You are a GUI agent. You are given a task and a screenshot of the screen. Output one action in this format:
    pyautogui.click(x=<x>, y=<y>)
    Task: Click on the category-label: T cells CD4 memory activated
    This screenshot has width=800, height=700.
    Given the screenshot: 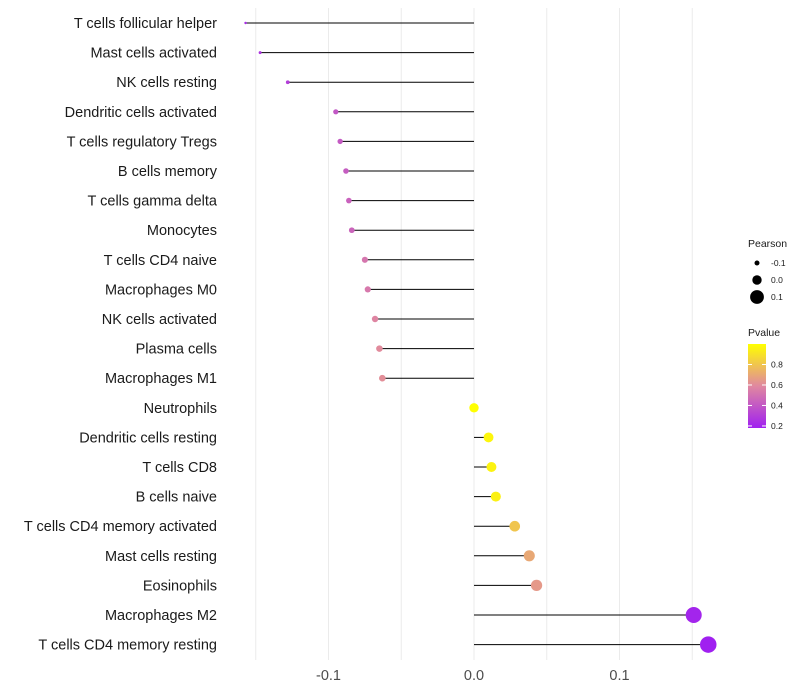 What is the action you would take?
    pyautogui.click(x=120, y=527)
    